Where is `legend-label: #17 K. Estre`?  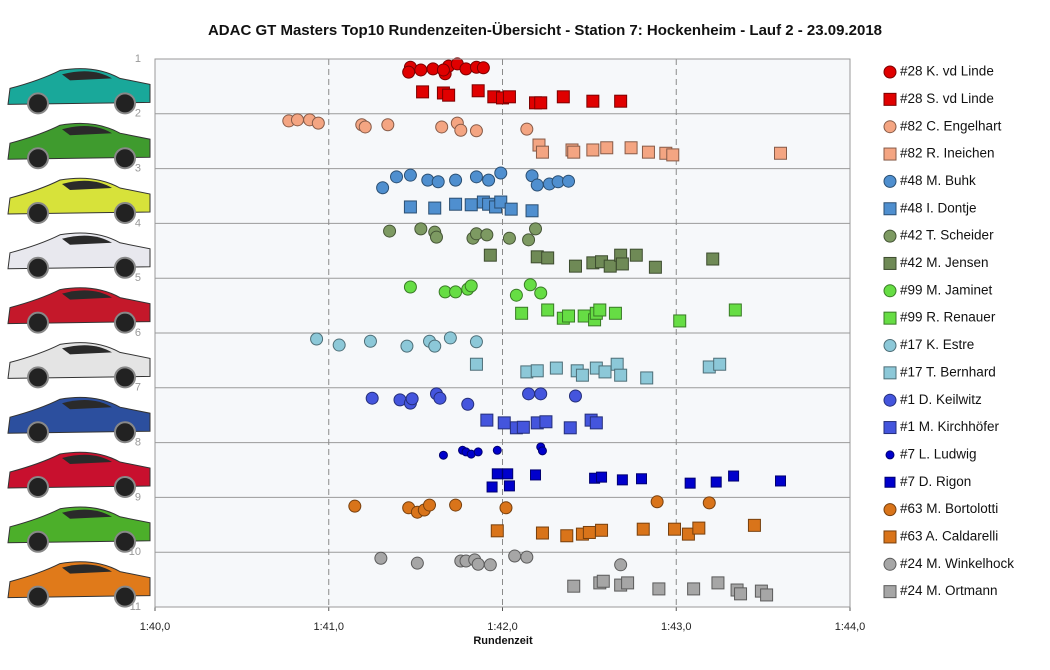 legend-label: #17 K. Estre is located at coordinates (937, 344).